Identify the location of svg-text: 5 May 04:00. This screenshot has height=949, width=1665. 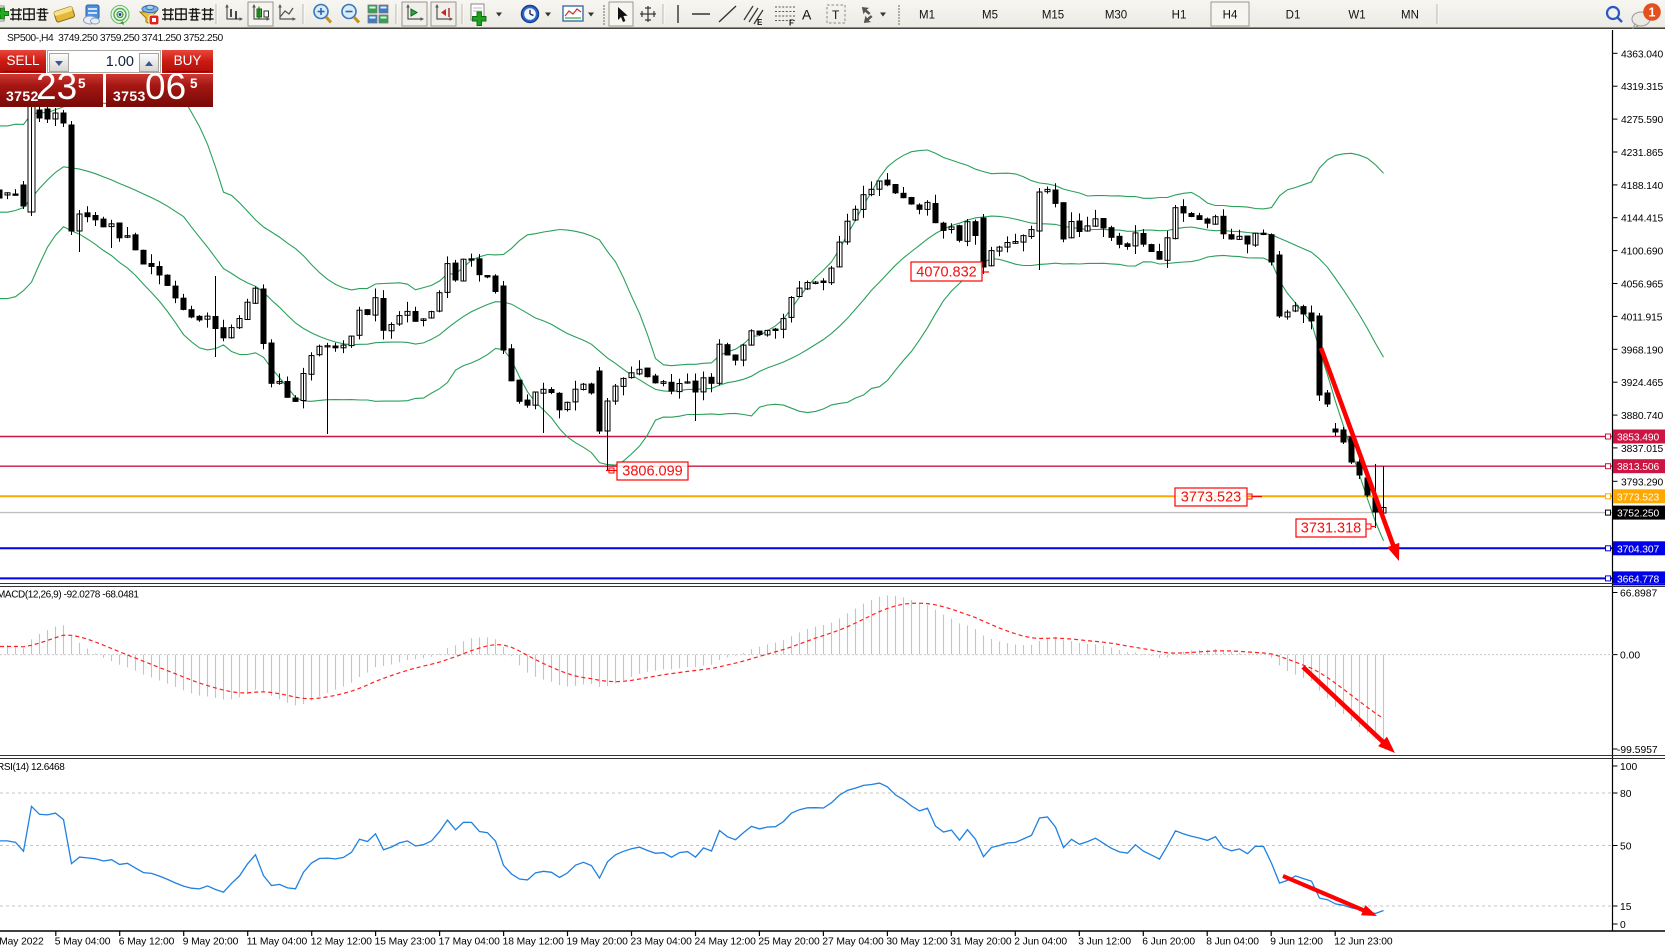
(83, 942).